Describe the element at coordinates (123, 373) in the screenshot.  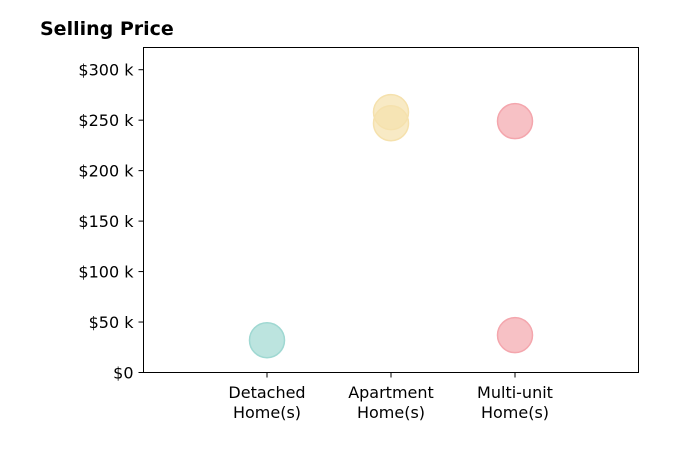
I see `y-tick-label: $0` at that location.